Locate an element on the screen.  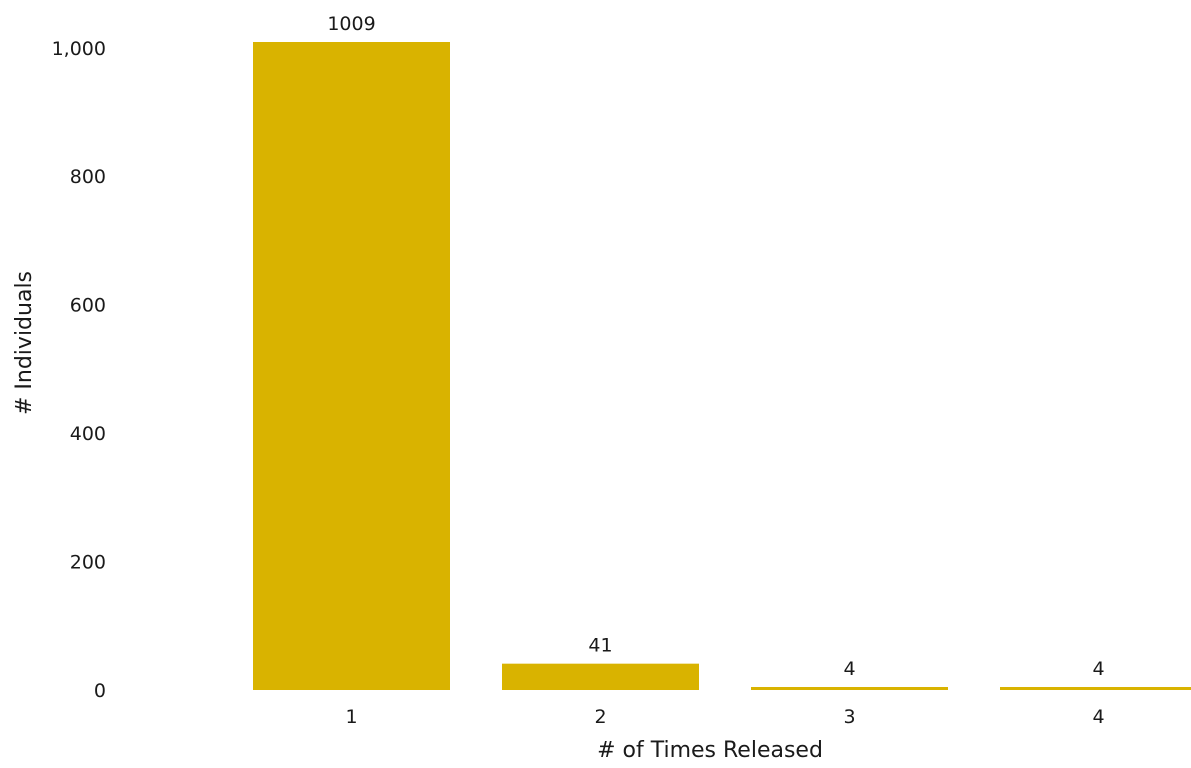
x-axis: 1 2 3 4 is located at coordinates (724, 717).